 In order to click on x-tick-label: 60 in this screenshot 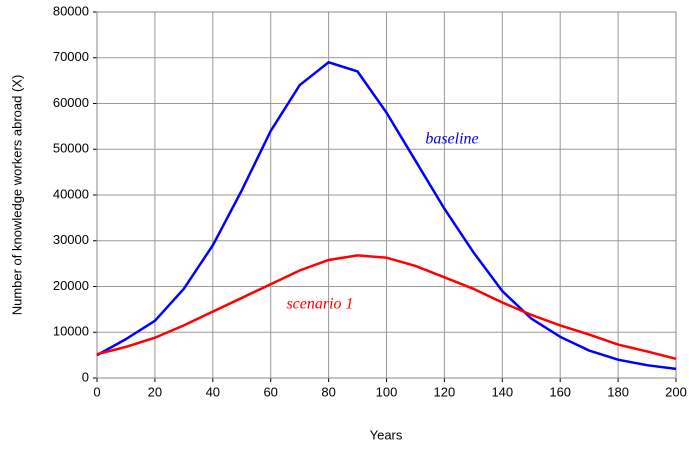, I will do `click(270, 391)`.